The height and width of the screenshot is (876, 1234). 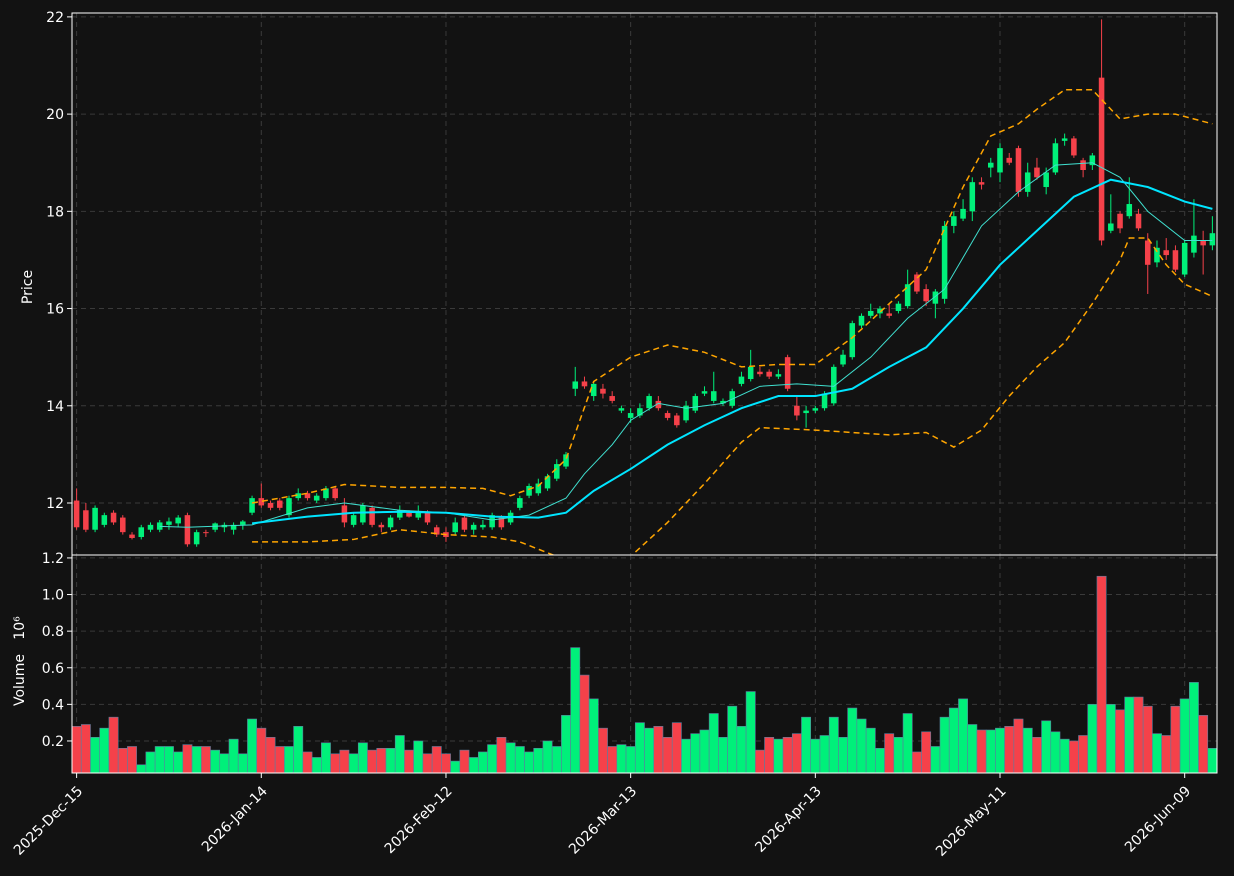 What do you see at coordinates (53, 669) in the screenshot?
I see `y2-tick-label: 0.6` at bounding box center [53, 669].